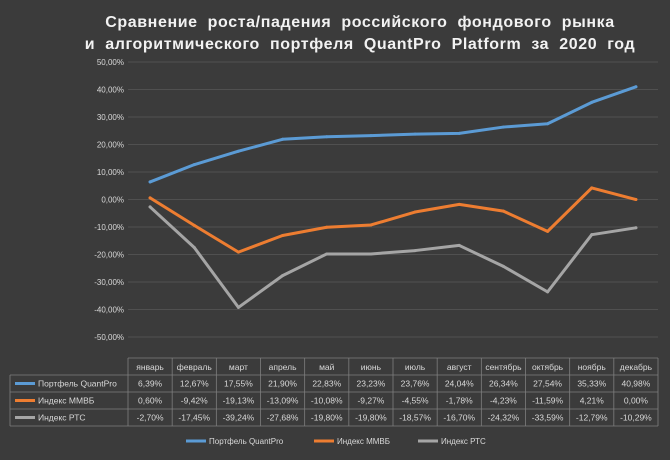 The image size is (670, 460). Describe the element at coordinates (370, 401) in the screenshot. I see `data-label: -9,27%` at that location.